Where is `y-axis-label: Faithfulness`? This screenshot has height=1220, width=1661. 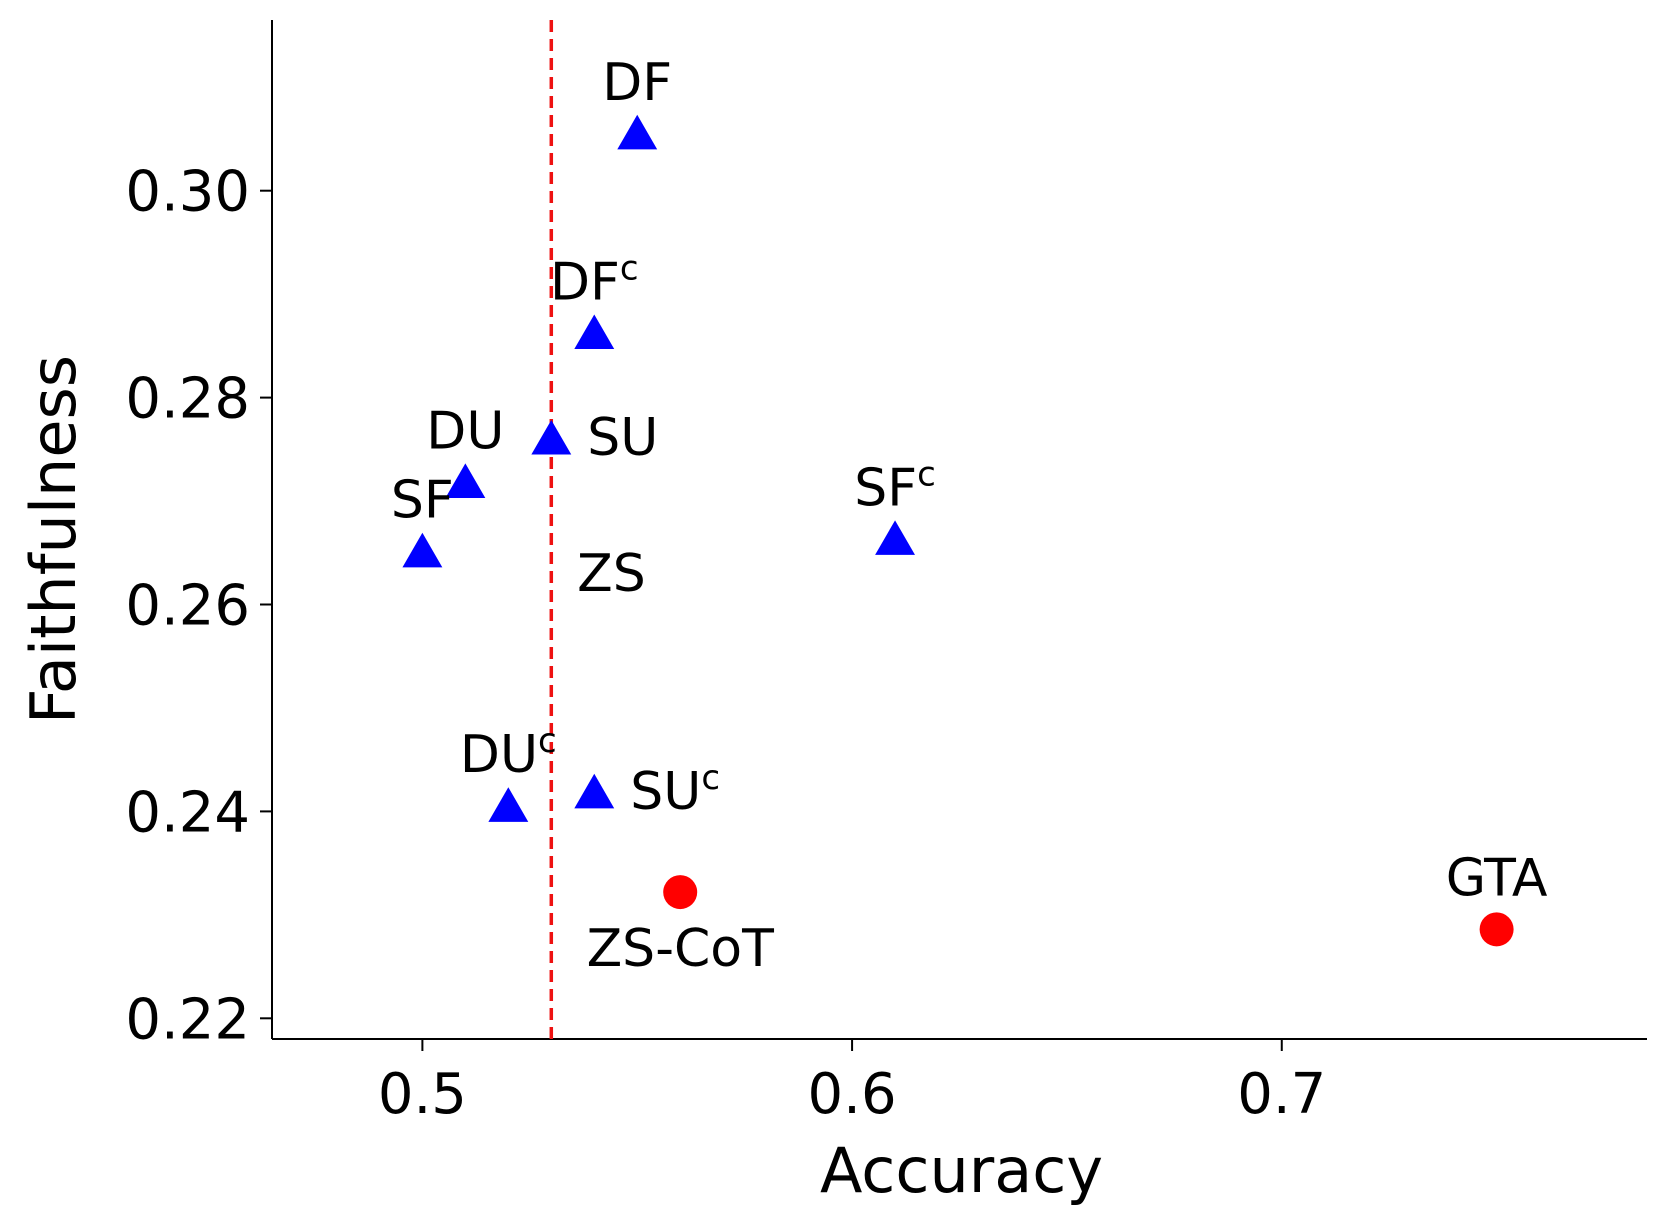 y-axis-label: Faithfulness is located at coordinates (53, 539).